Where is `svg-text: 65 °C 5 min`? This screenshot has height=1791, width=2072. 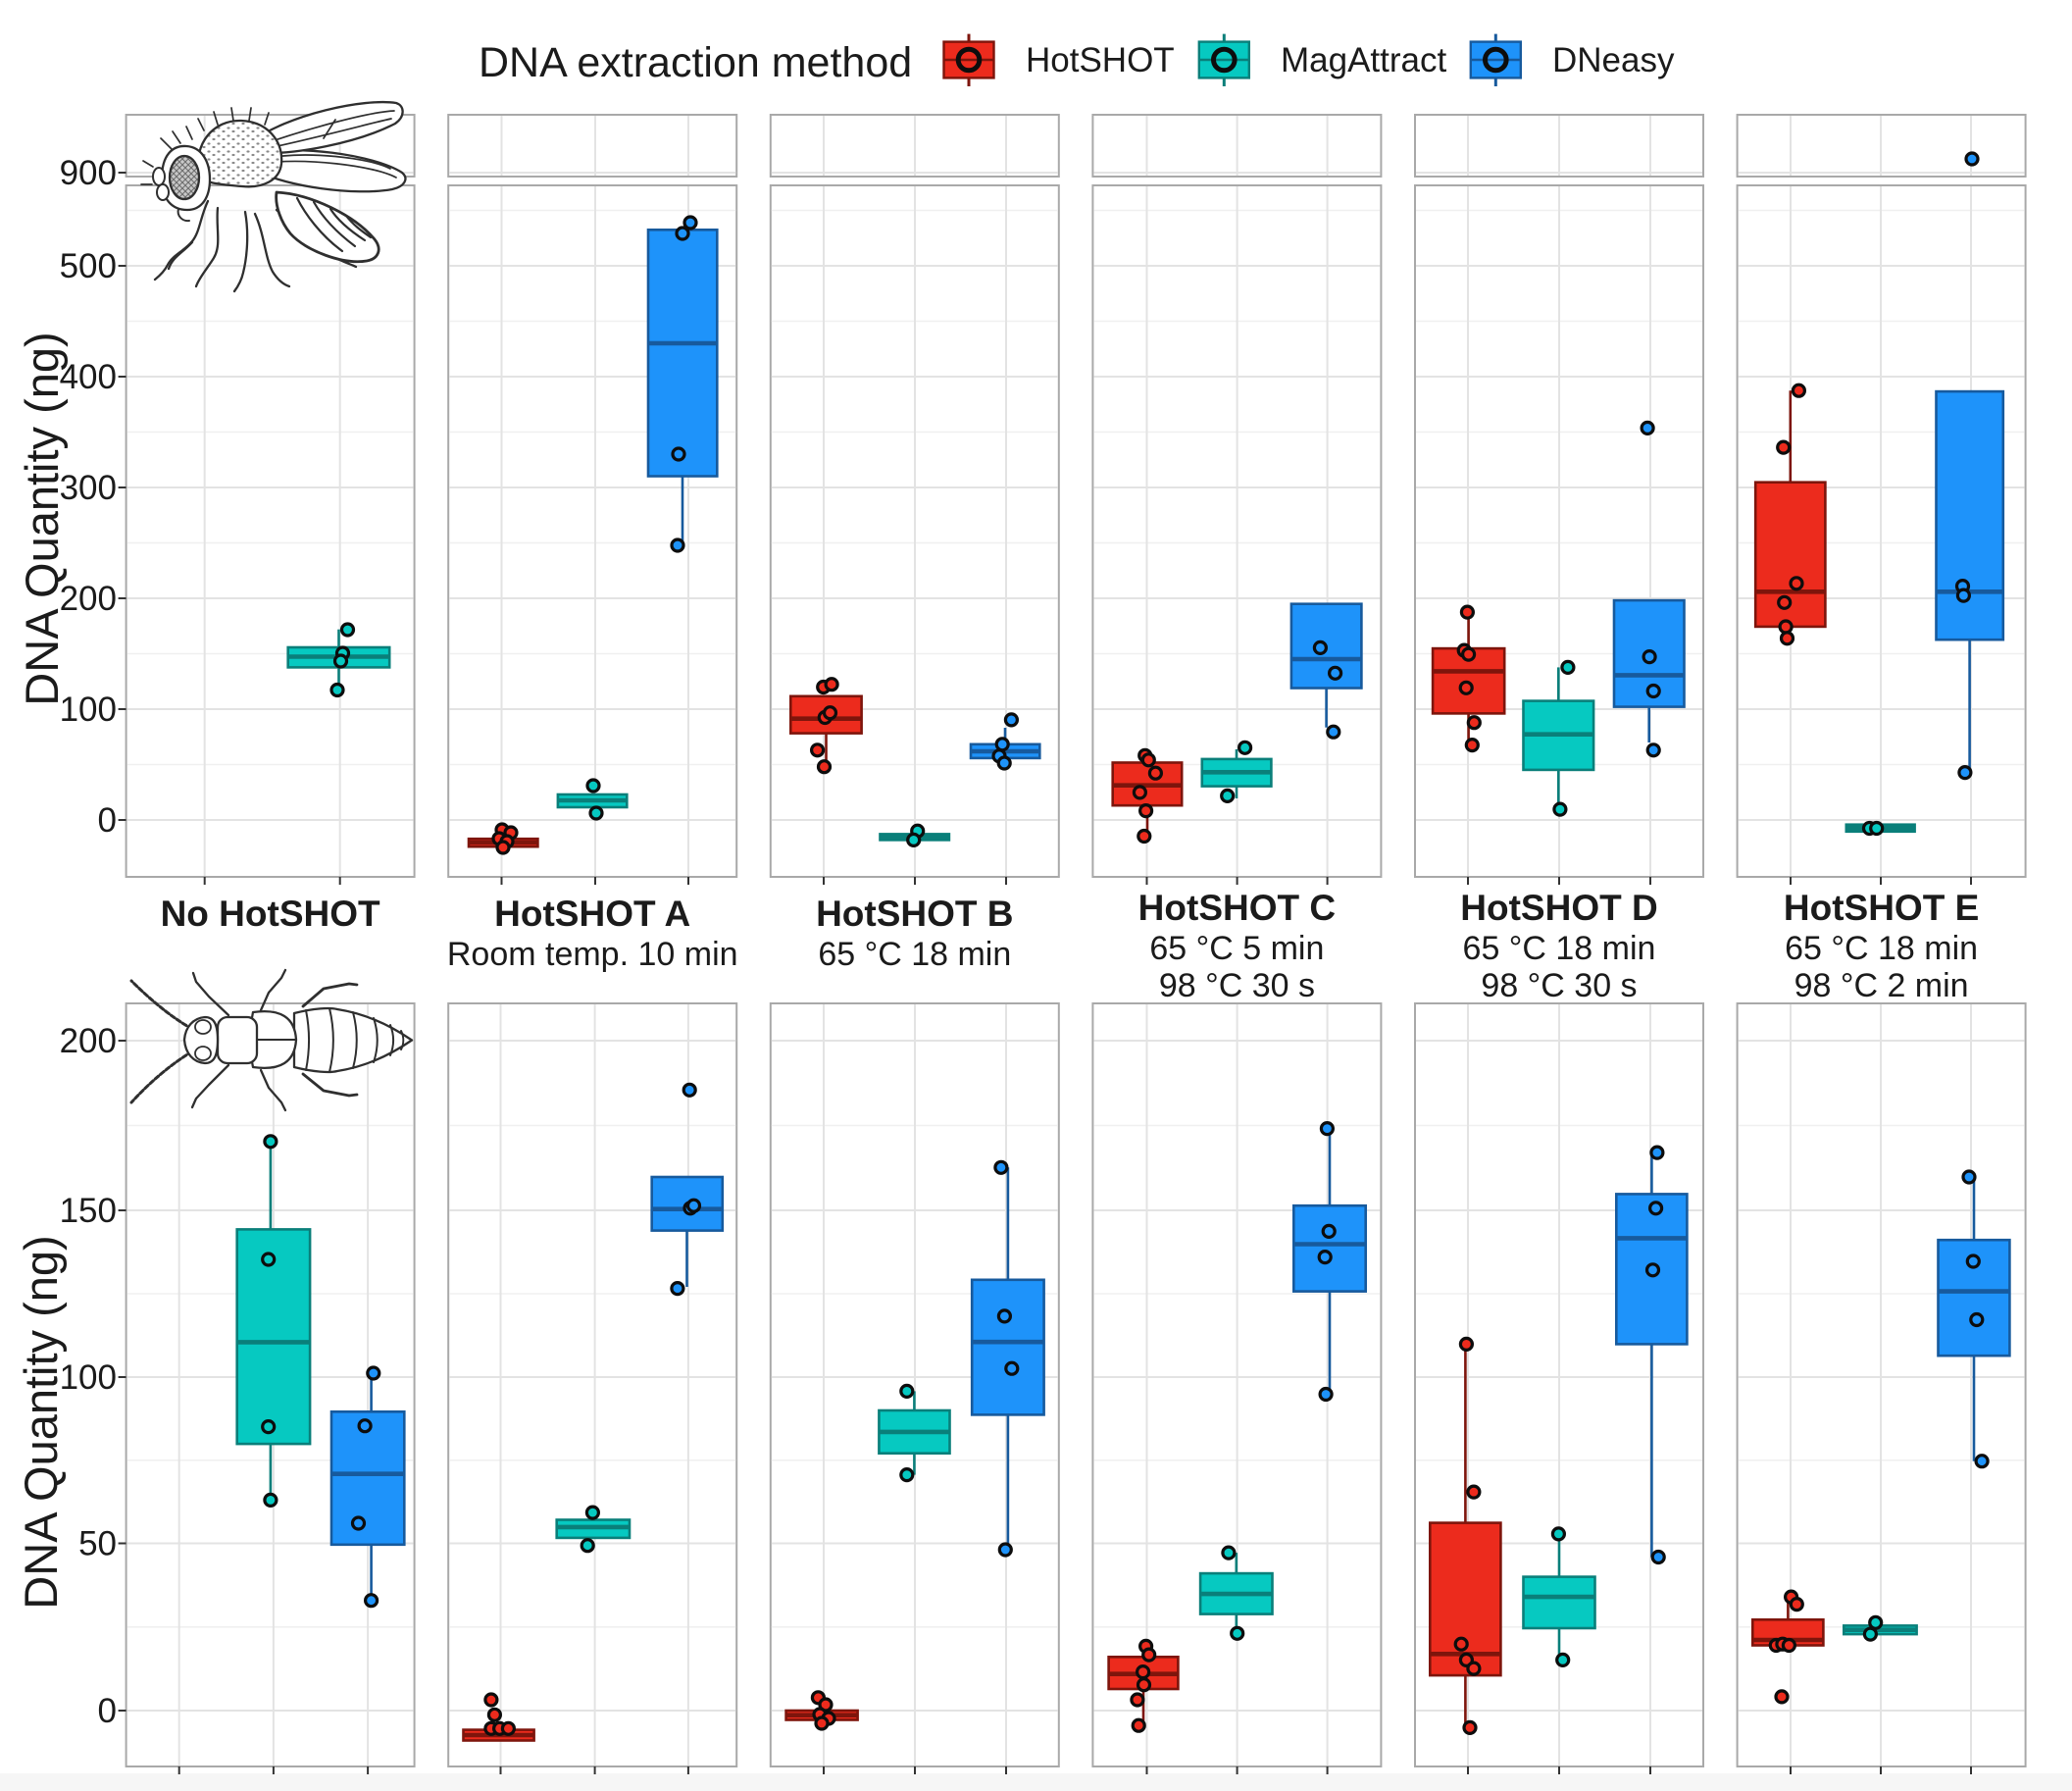 svg-text: 65 °C 5 min is located at coordinates (1236, 949).